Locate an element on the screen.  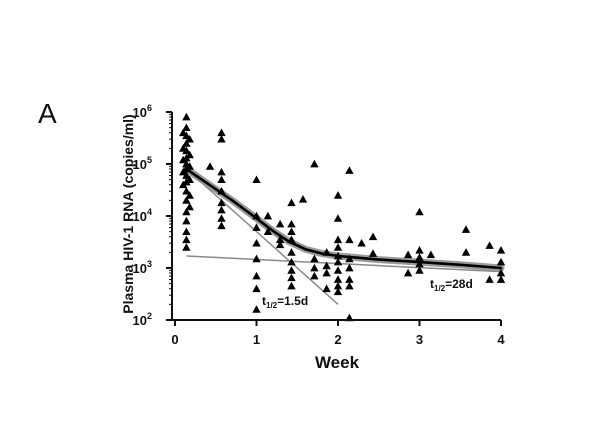
x-tick-label: 3 is located at coordinates (419, 339).